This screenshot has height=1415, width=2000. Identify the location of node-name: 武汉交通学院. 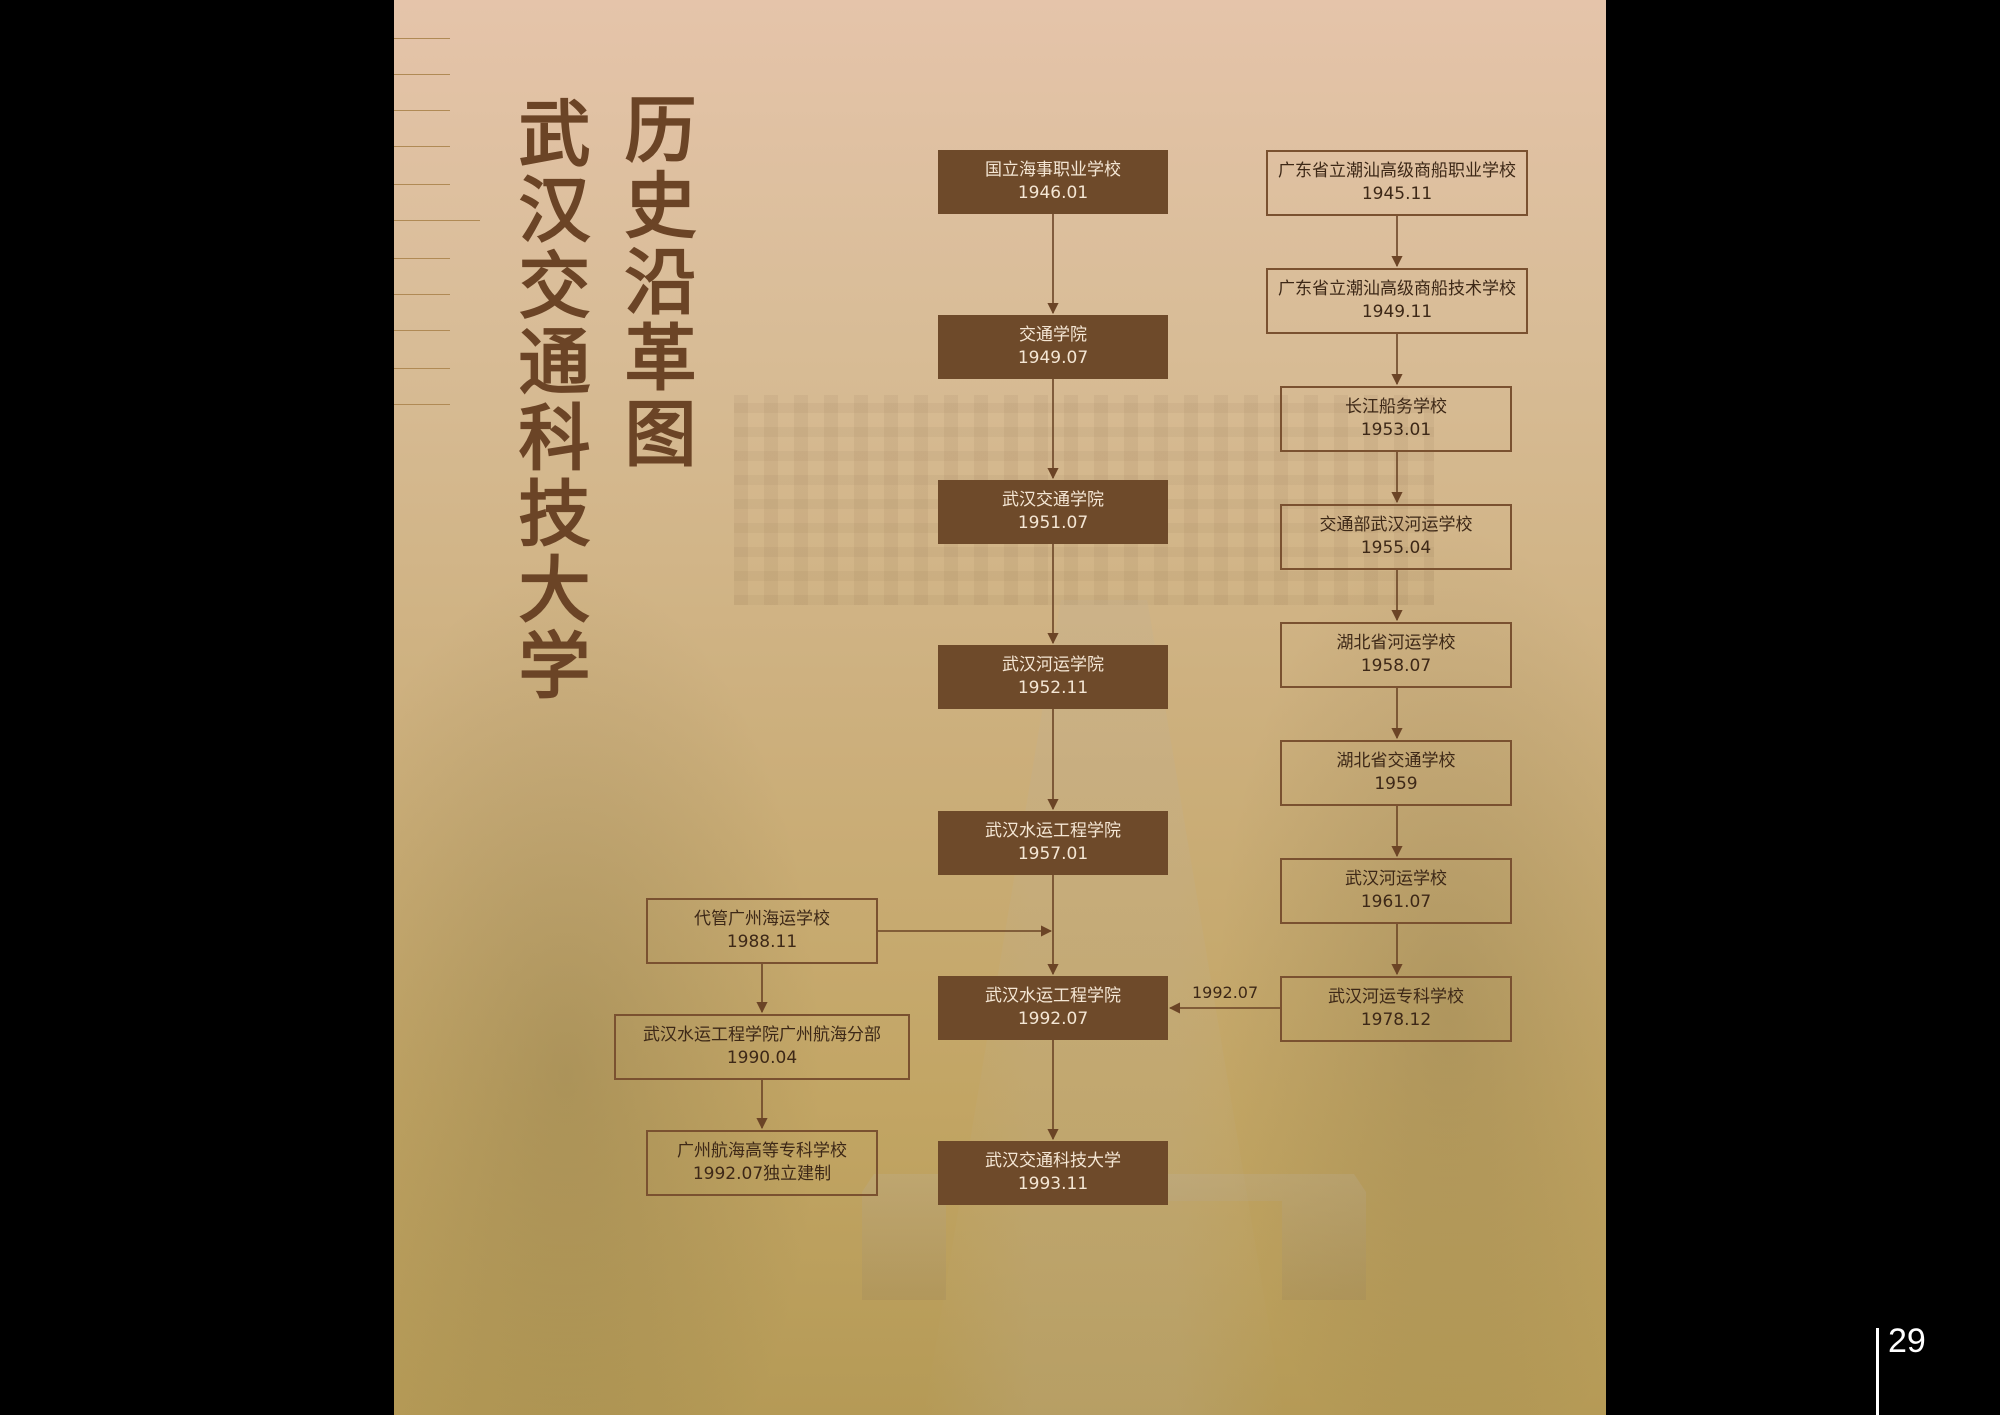
(1053, 500).